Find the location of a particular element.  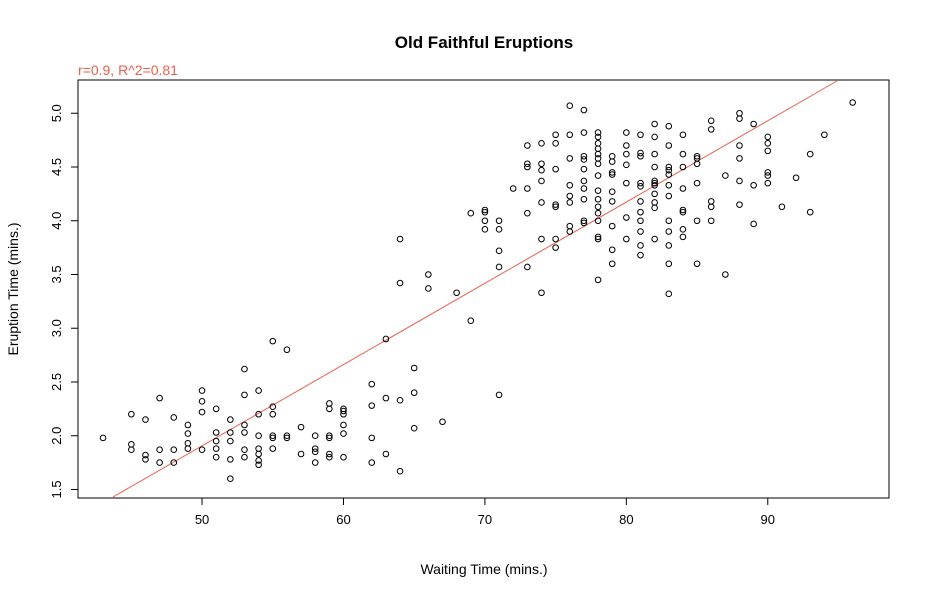

y-tick-label: 4.0 is located at coordinates (56, 221).